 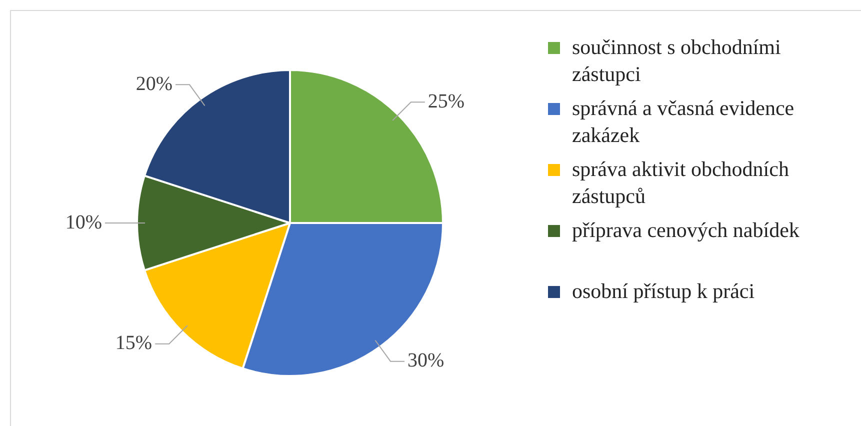 What do you see at coordinates (683, 121) in the screenshot?
I see `legend-label: správná a včasná evidence zakázek` at bounding box center [683, 121].